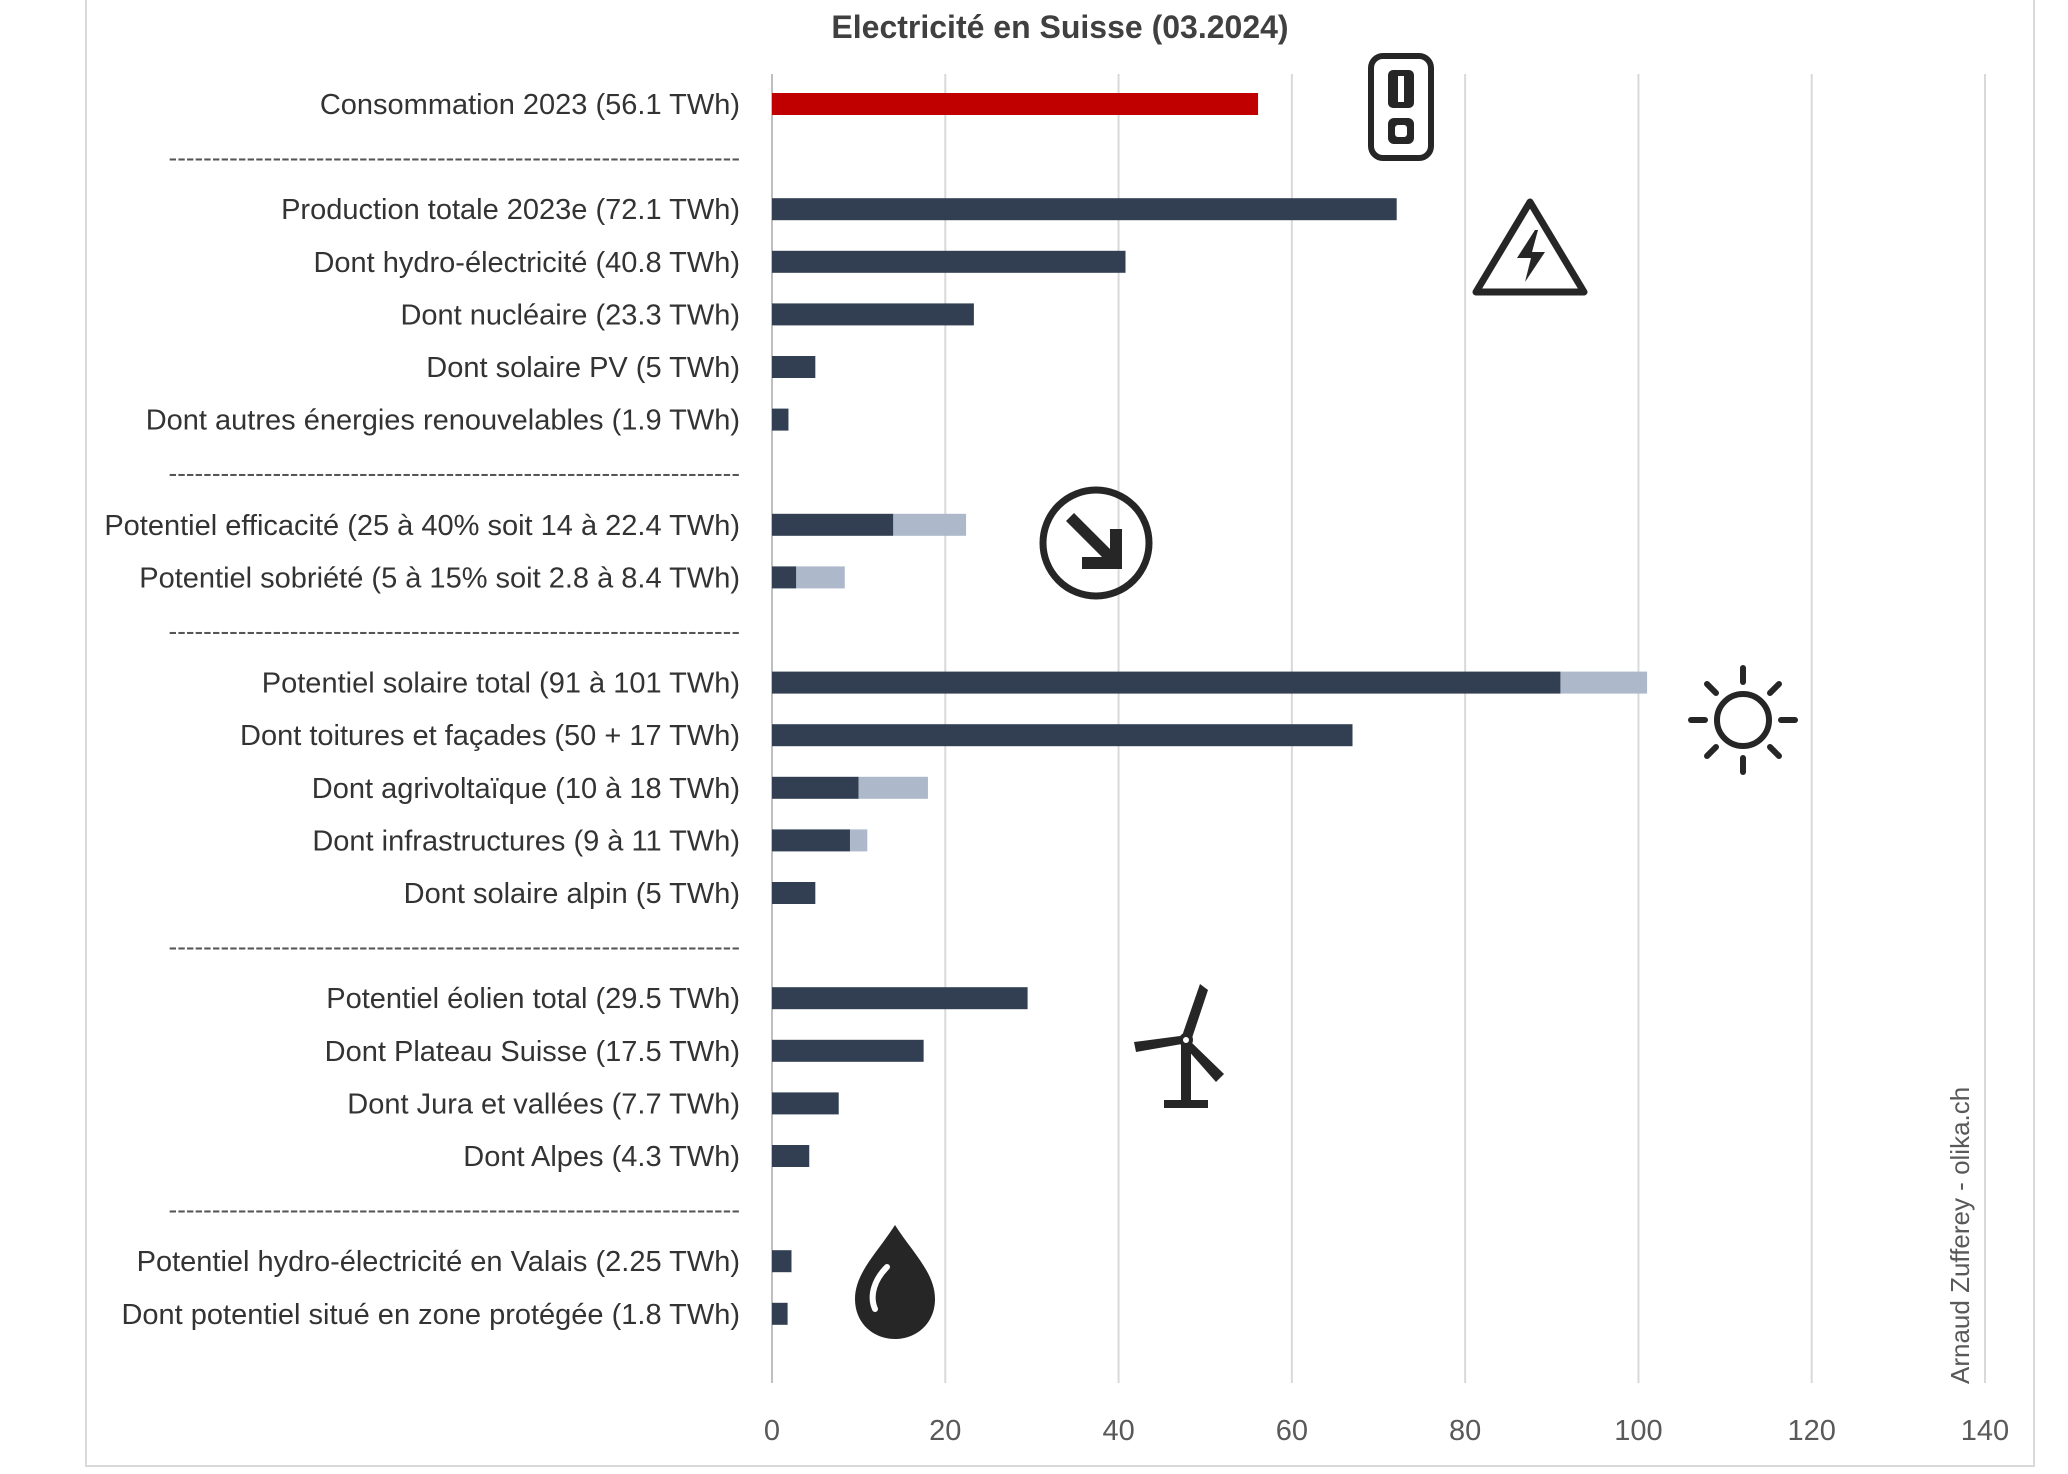 The image size is (2068, 1474). Describe the element at coordinates (1638, 1431) in the screenshot. I see `x-tick-label: 100` at that location.